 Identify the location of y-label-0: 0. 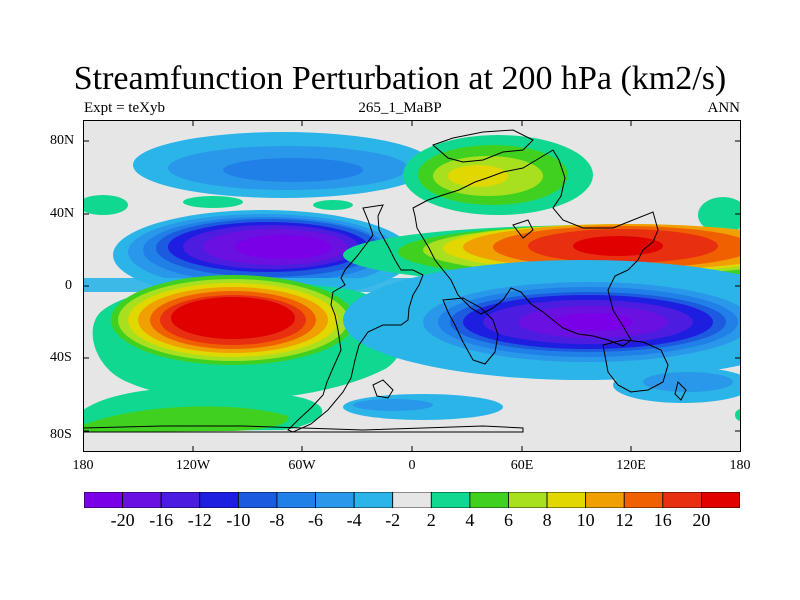
(68, 285).